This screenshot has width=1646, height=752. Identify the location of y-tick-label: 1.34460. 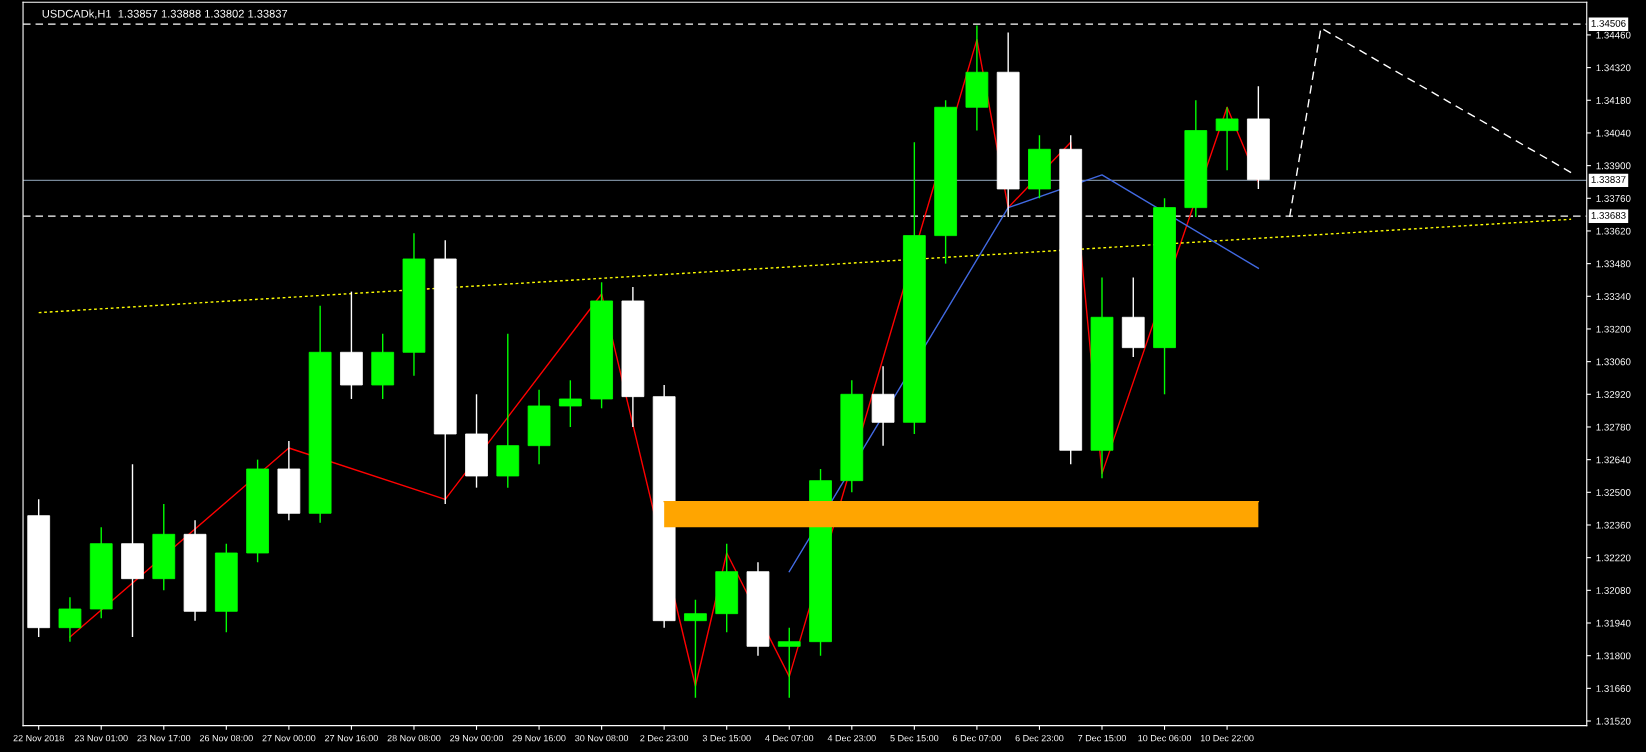
(1613, 35).